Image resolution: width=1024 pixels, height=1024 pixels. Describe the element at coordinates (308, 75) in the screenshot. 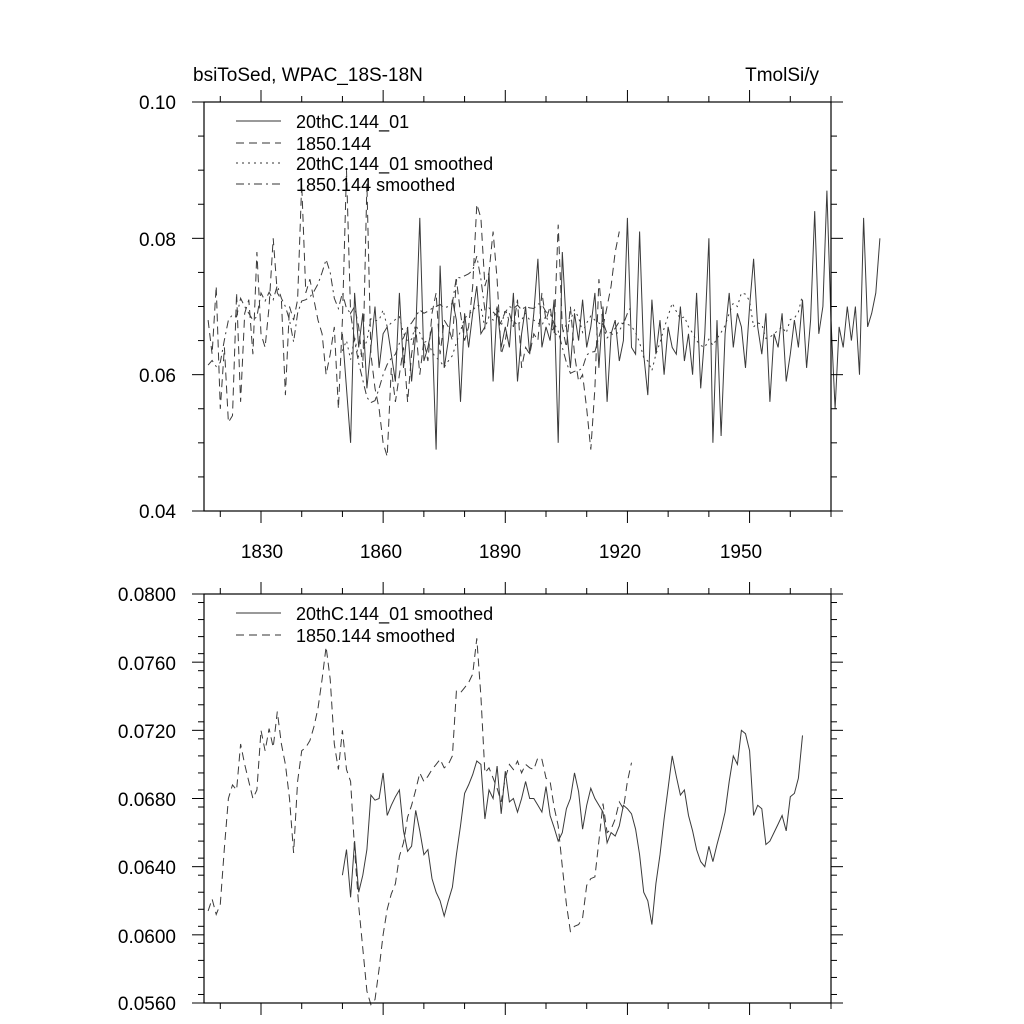

I see `top-chart-title-left: bsiToSed, WPAC_18S-18N` at that location.